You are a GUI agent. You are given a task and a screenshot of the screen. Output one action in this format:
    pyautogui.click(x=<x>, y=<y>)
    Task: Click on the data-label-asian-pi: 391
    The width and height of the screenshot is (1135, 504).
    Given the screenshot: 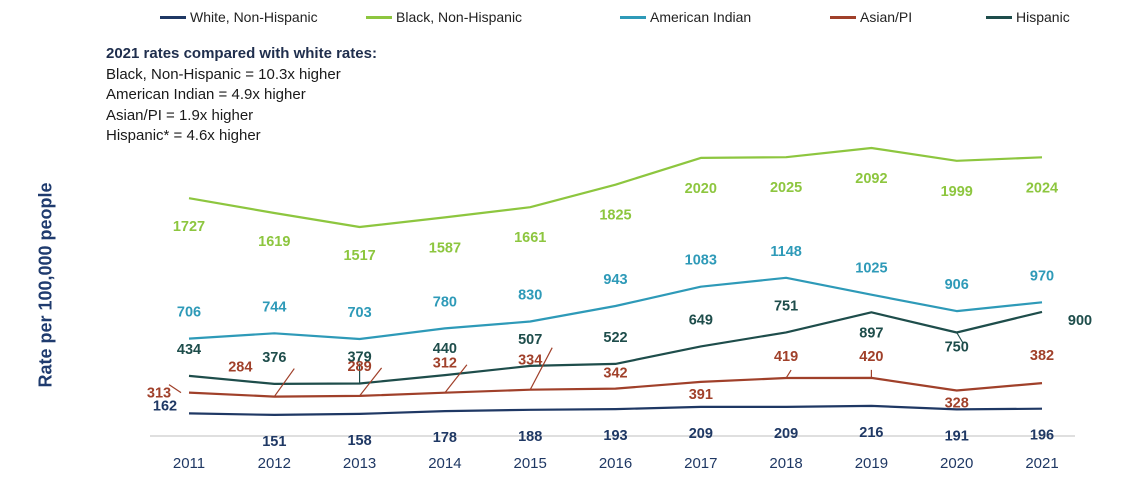 What is the action you would take?
    pyautogui.click(x=701, y=395)
    